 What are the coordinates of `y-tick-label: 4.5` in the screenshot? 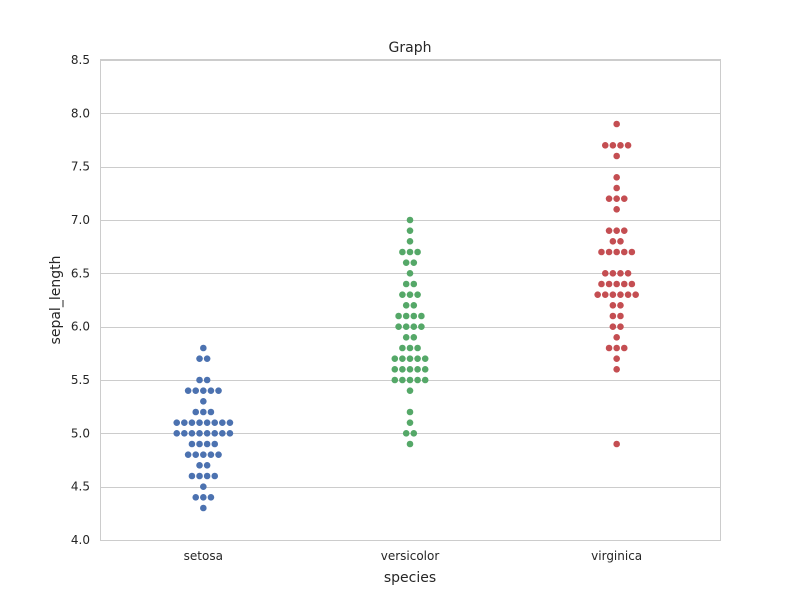 It's located at (80, 487).